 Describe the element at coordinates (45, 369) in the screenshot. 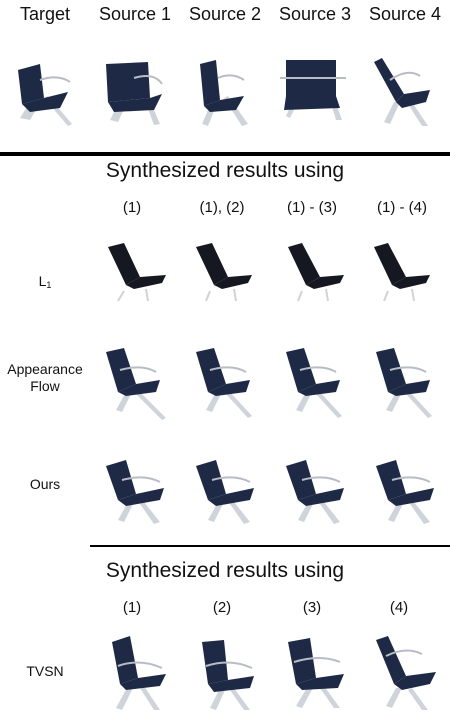

I see `row-label-appearance: Appearance` at that location.